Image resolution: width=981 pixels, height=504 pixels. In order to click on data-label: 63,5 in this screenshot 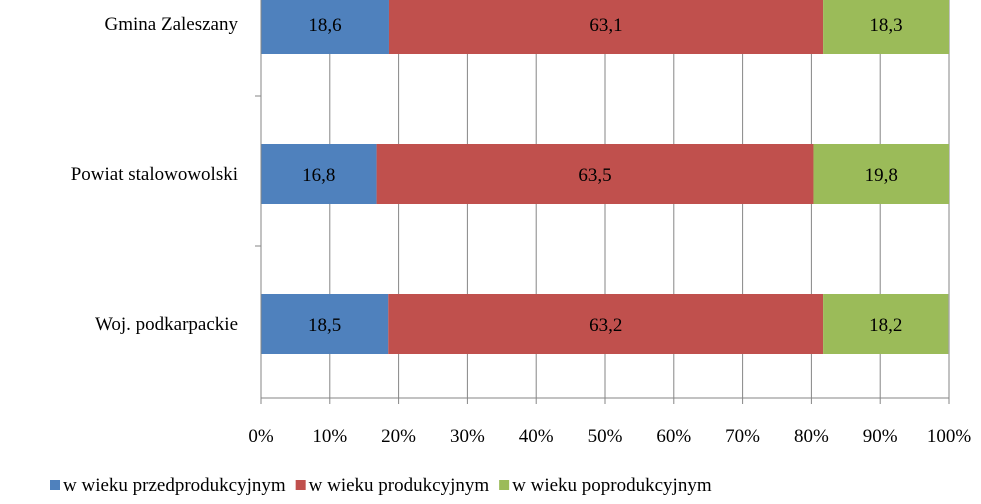, I will do `click(594, 175)`.